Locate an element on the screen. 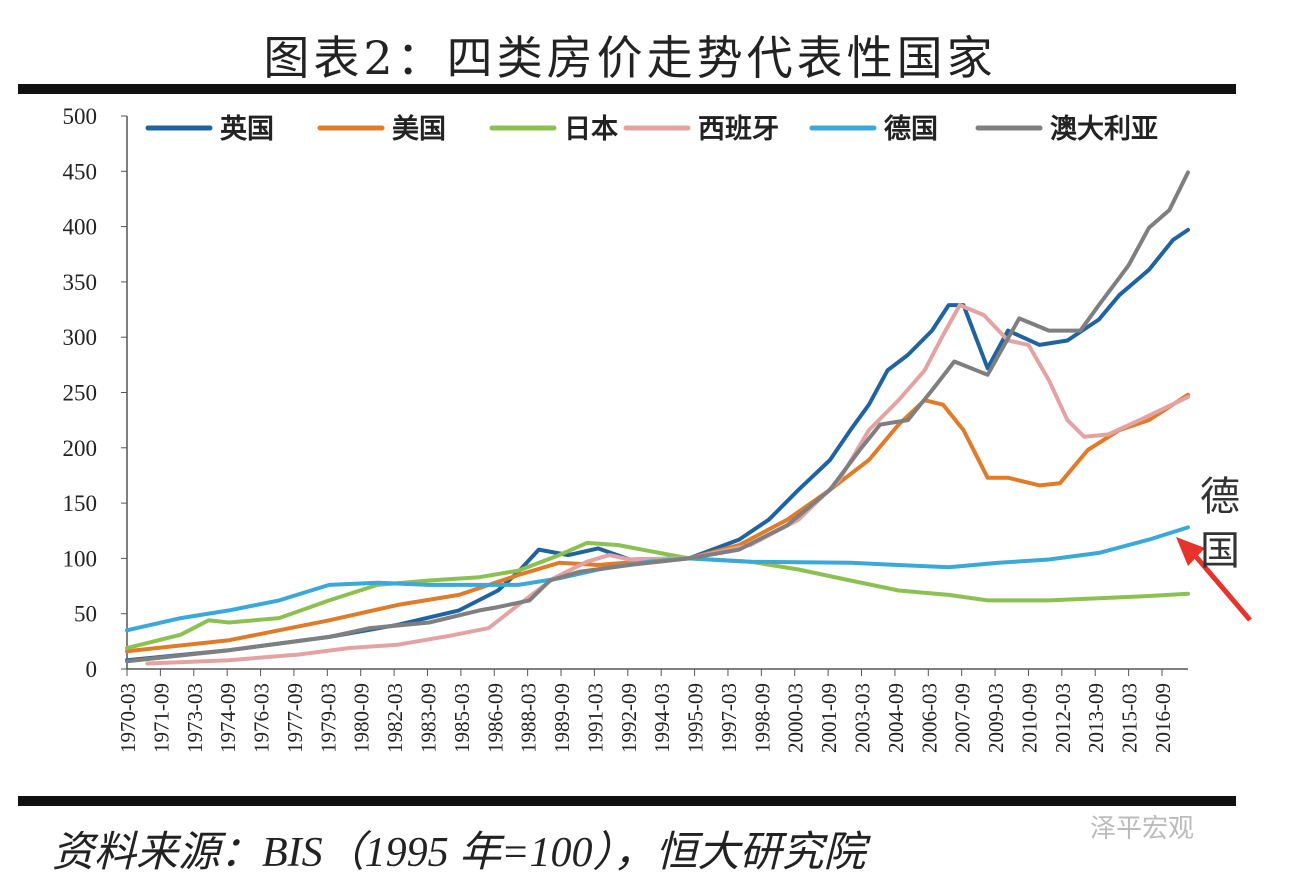 The image size is (1314, 884). x-tick-label: 1983-09 is located at coordinates (428, 718).